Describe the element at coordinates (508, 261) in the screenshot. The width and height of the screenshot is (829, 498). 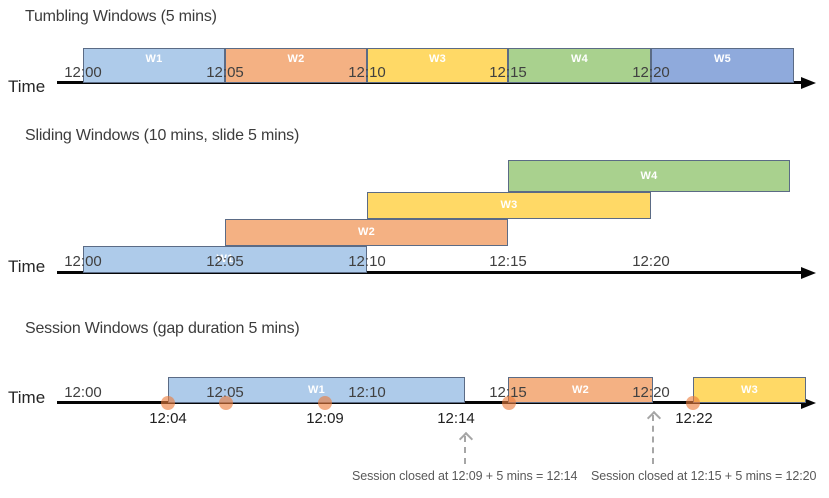
I see `sliding-tick-1215: 12:15` at that location.